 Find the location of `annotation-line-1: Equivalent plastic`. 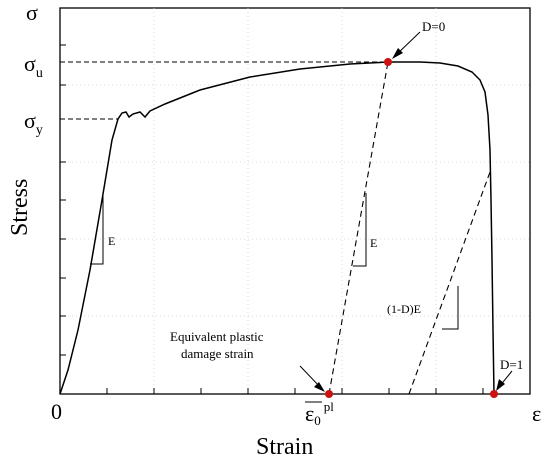

annotation-line-1: Equivalent plastic is located at coordinates (217, 336).